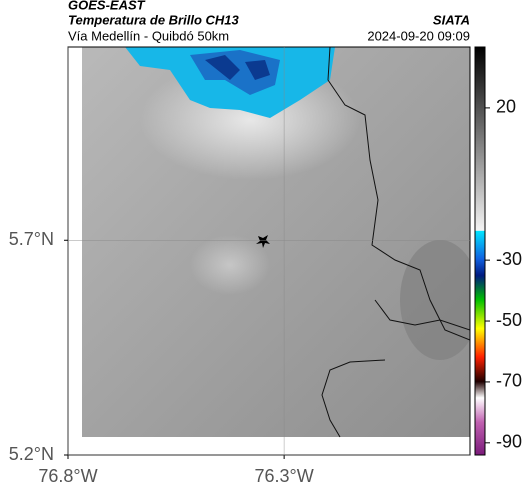 The height and width of the screenshot is (496, 526). Describe the element at coordinates (31, 239) in the screenshot. I see `y-tick-label: 5.7°N` at that location.